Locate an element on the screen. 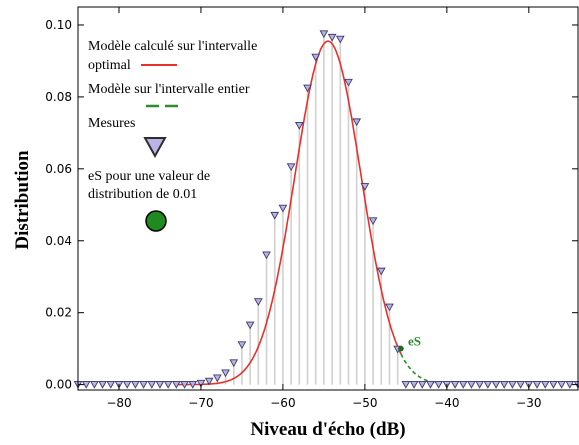  y-tick-label: 0.06 is located at coordinates (58, 169).